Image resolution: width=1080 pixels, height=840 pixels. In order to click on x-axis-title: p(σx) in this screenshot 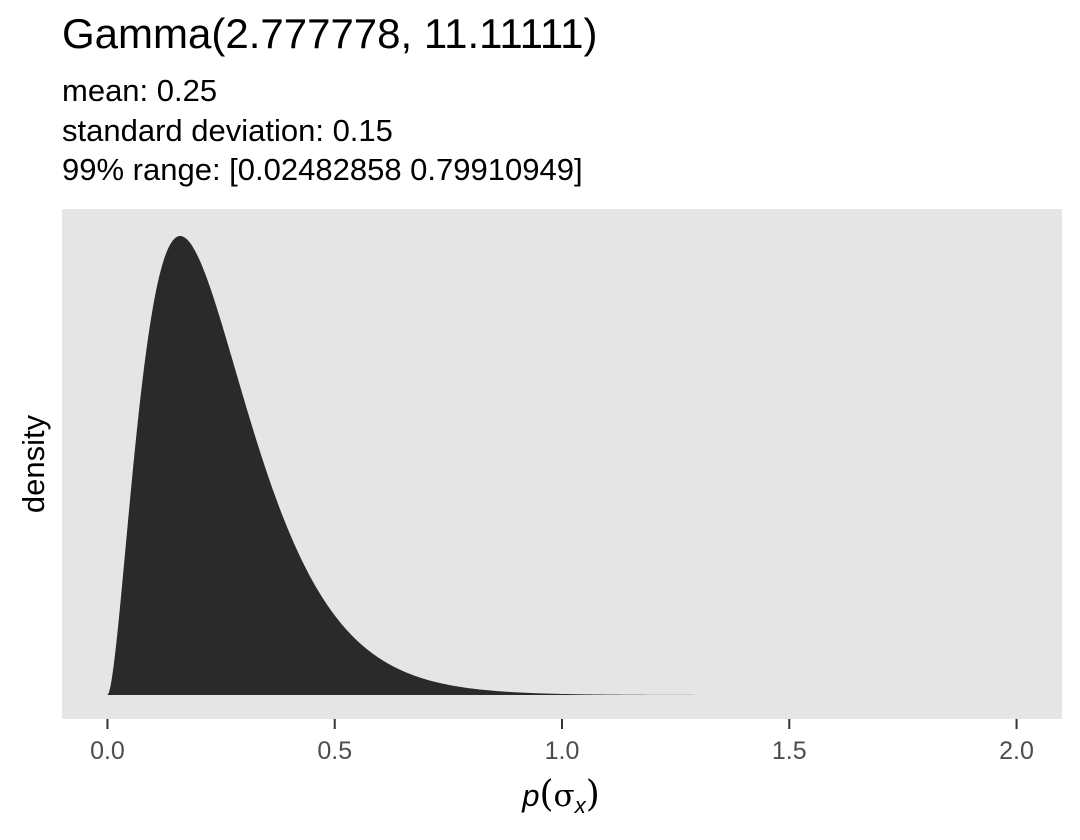, I will do `click(560, 796)`.